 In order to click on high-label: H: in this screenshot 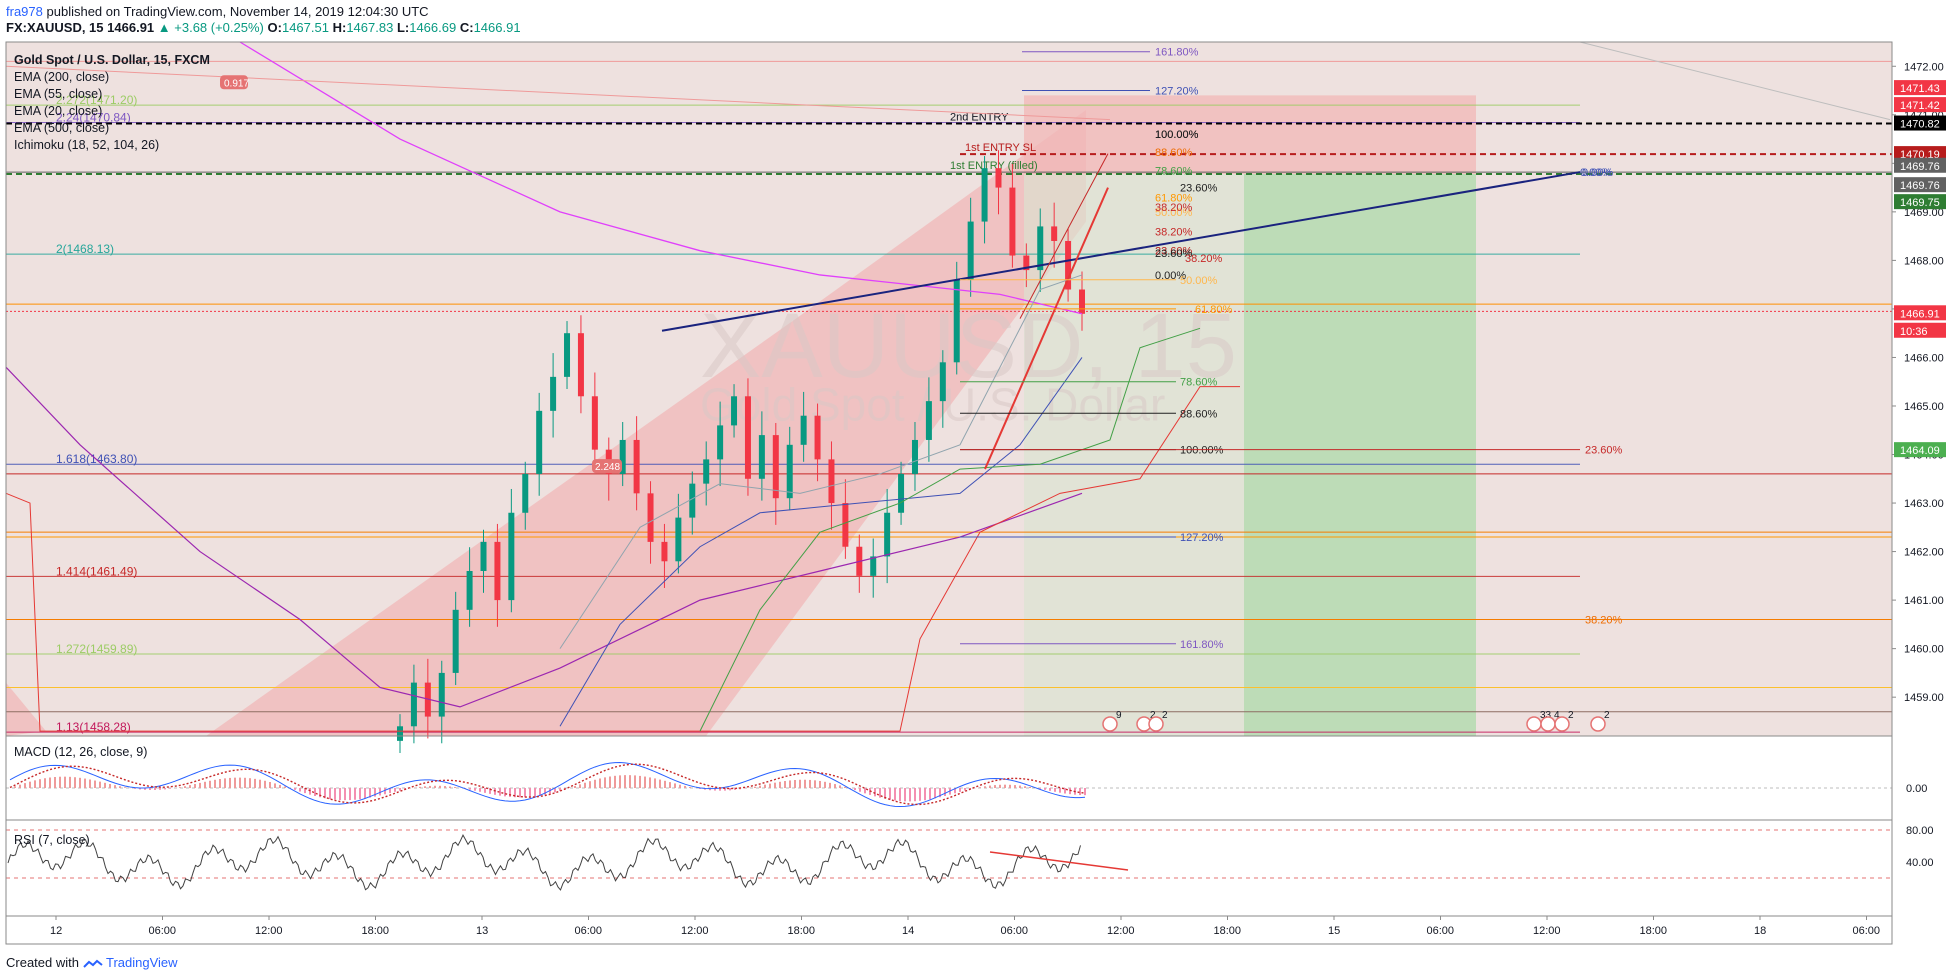, I will do `click(339, 27)`.